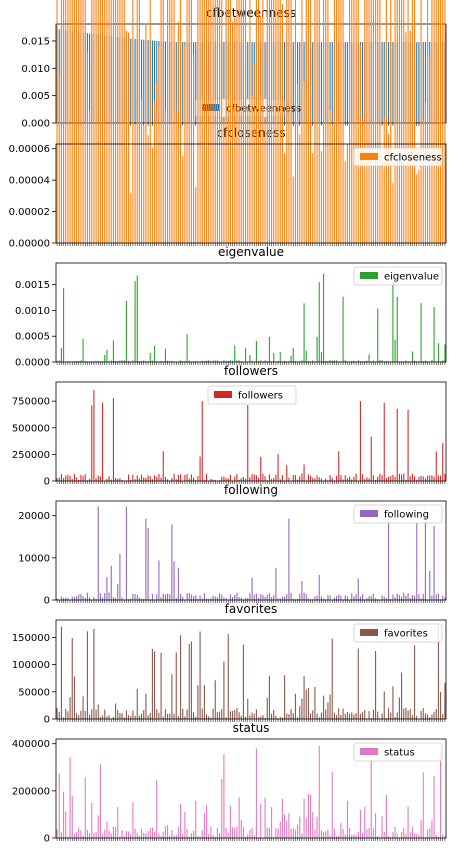 This screenshot has width=468, height=862. Describe the element at coordinates (413, 158) in the screenshot. I see `legend-label: cfcloseness` at that location.